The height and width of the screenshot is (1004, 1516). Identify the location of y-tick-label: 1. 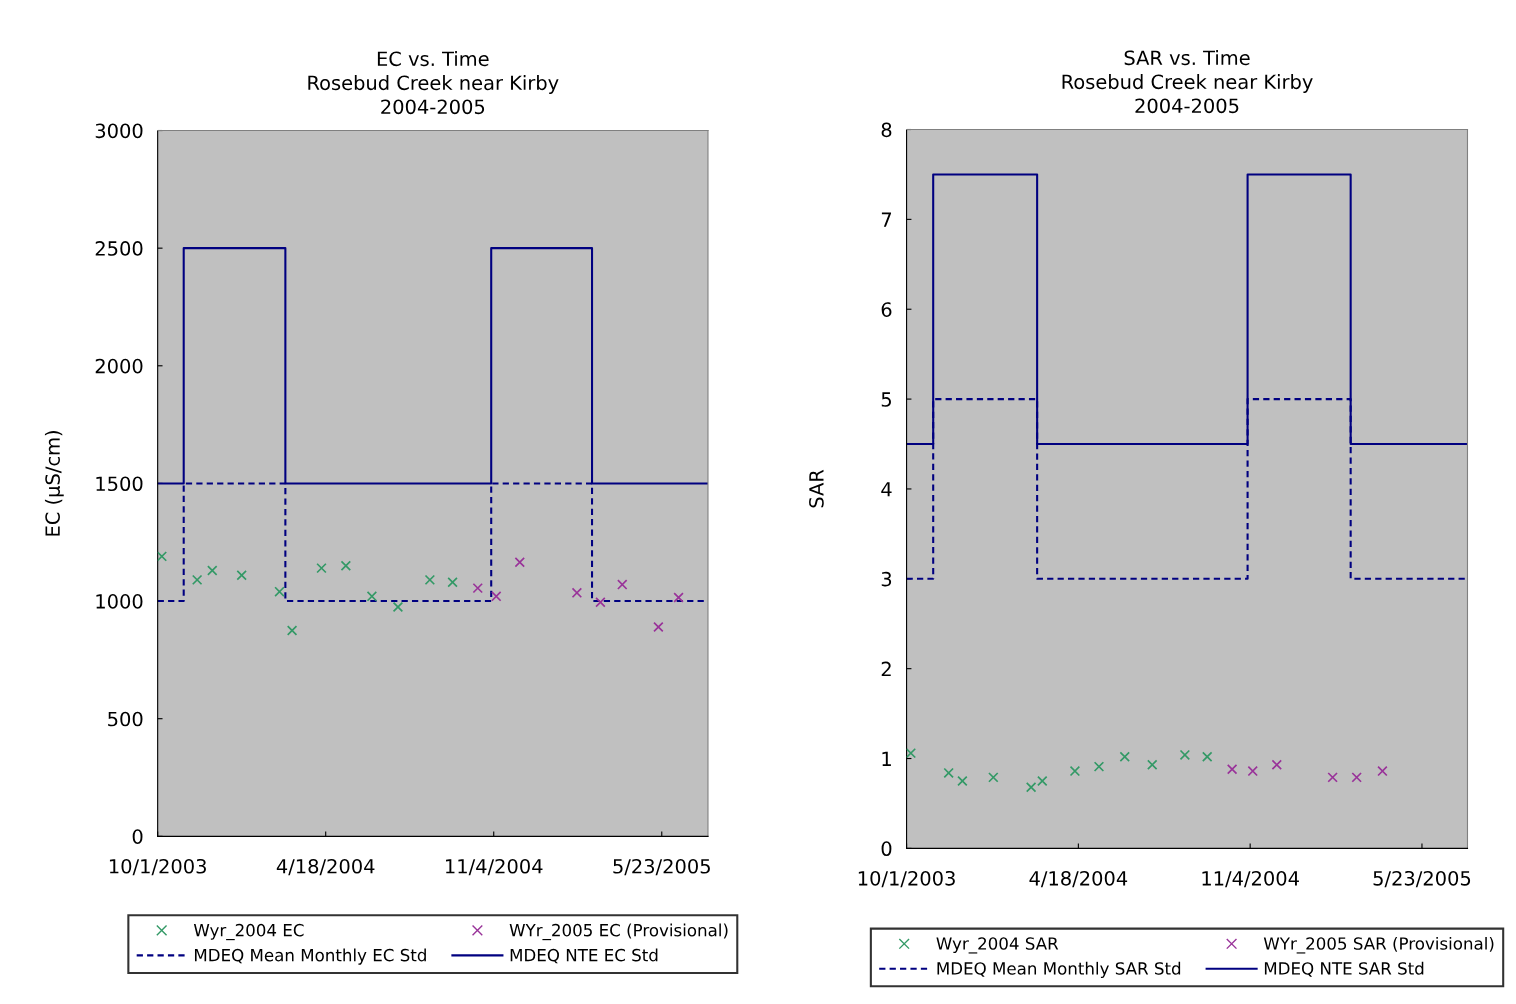
(886, 758).